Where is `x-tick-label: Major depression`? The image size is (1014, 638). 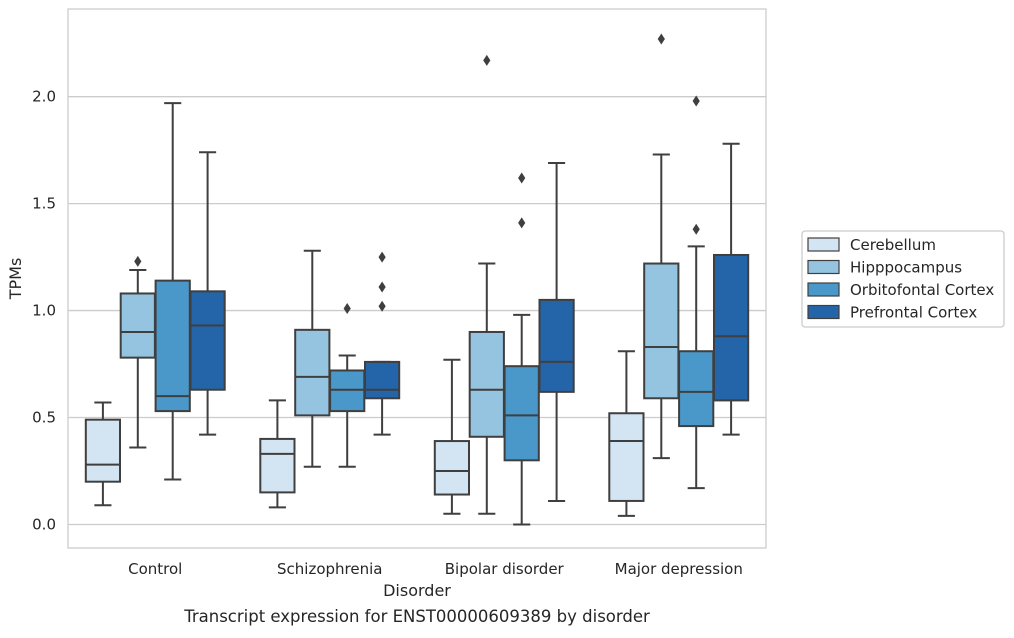 x-tick-label: Major depression is located at coordinates (679, 569).